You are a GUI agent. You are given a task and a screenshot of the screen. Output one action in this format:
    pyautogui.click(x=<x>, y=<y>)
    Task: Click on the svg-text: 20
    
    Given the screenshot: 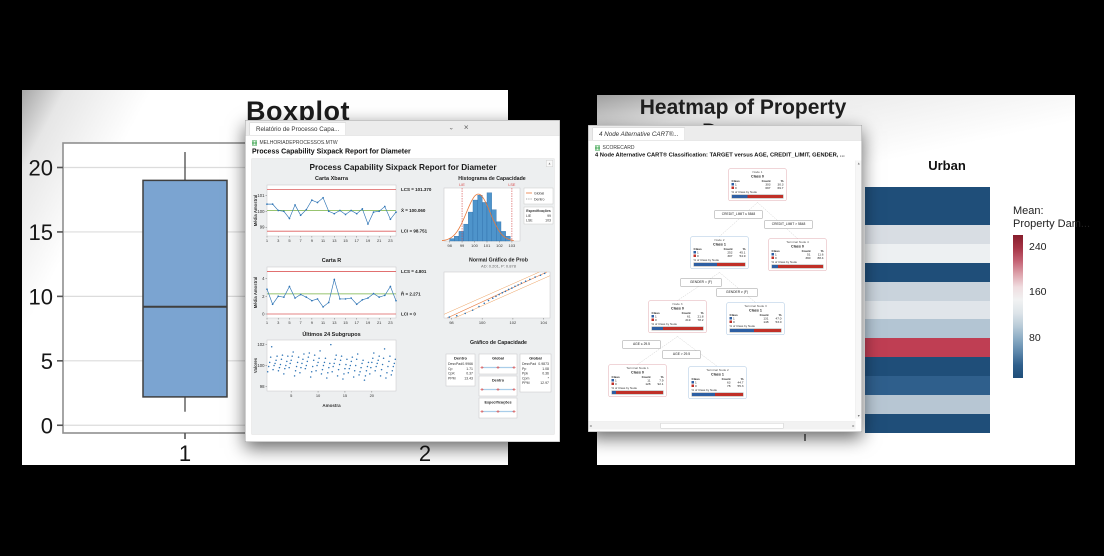 What is the action you would take?
    pyautogui.click(x=372, y=395)
    